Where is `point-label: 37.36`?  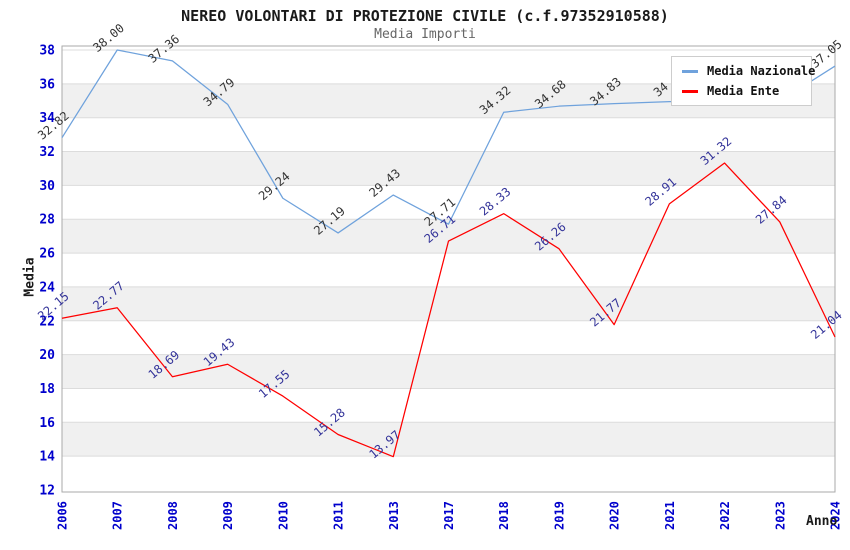 point-label: 37.36 is located at coordinates (164, 49).